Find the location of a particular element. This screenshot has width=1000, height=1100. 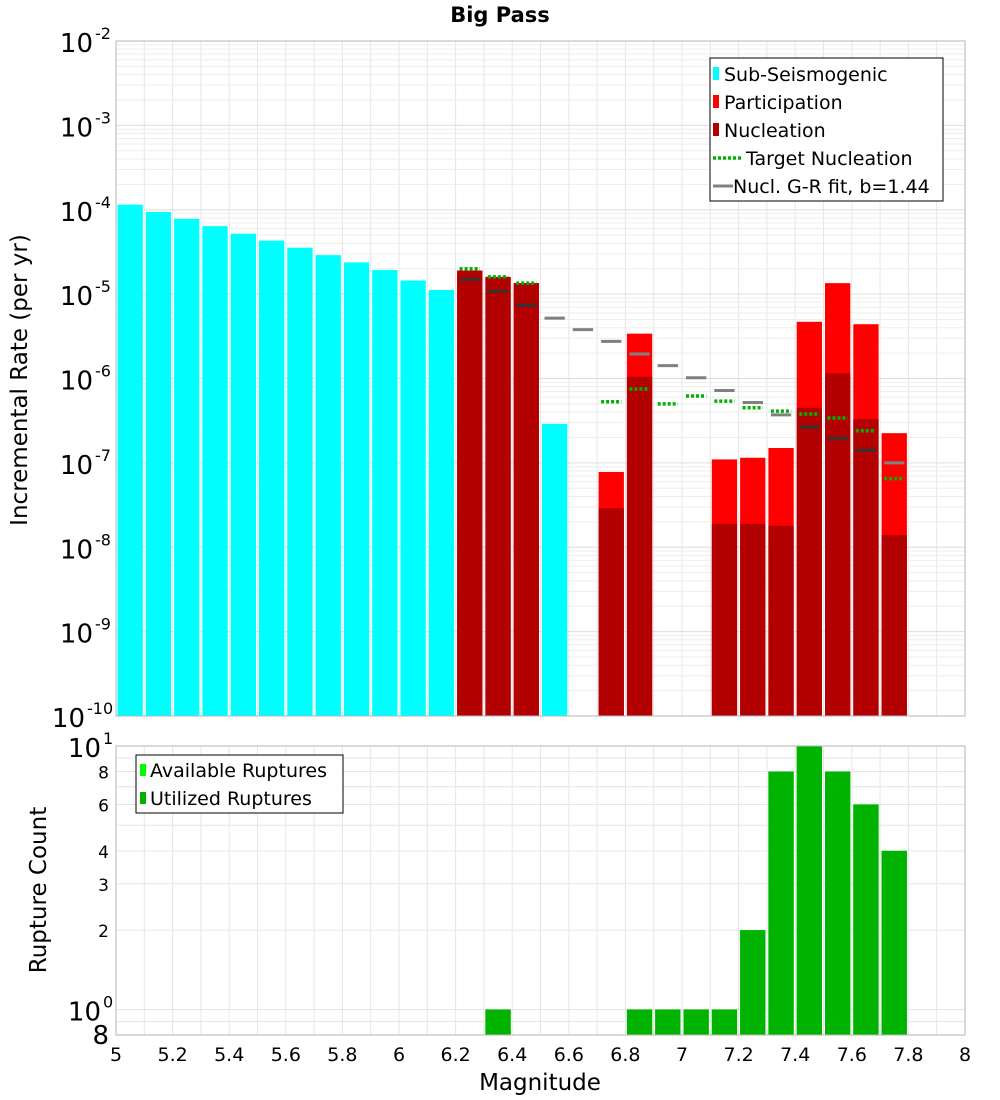

bottom-legend-label-1: Utilized Ruptures is located at coordinates (231, 799).